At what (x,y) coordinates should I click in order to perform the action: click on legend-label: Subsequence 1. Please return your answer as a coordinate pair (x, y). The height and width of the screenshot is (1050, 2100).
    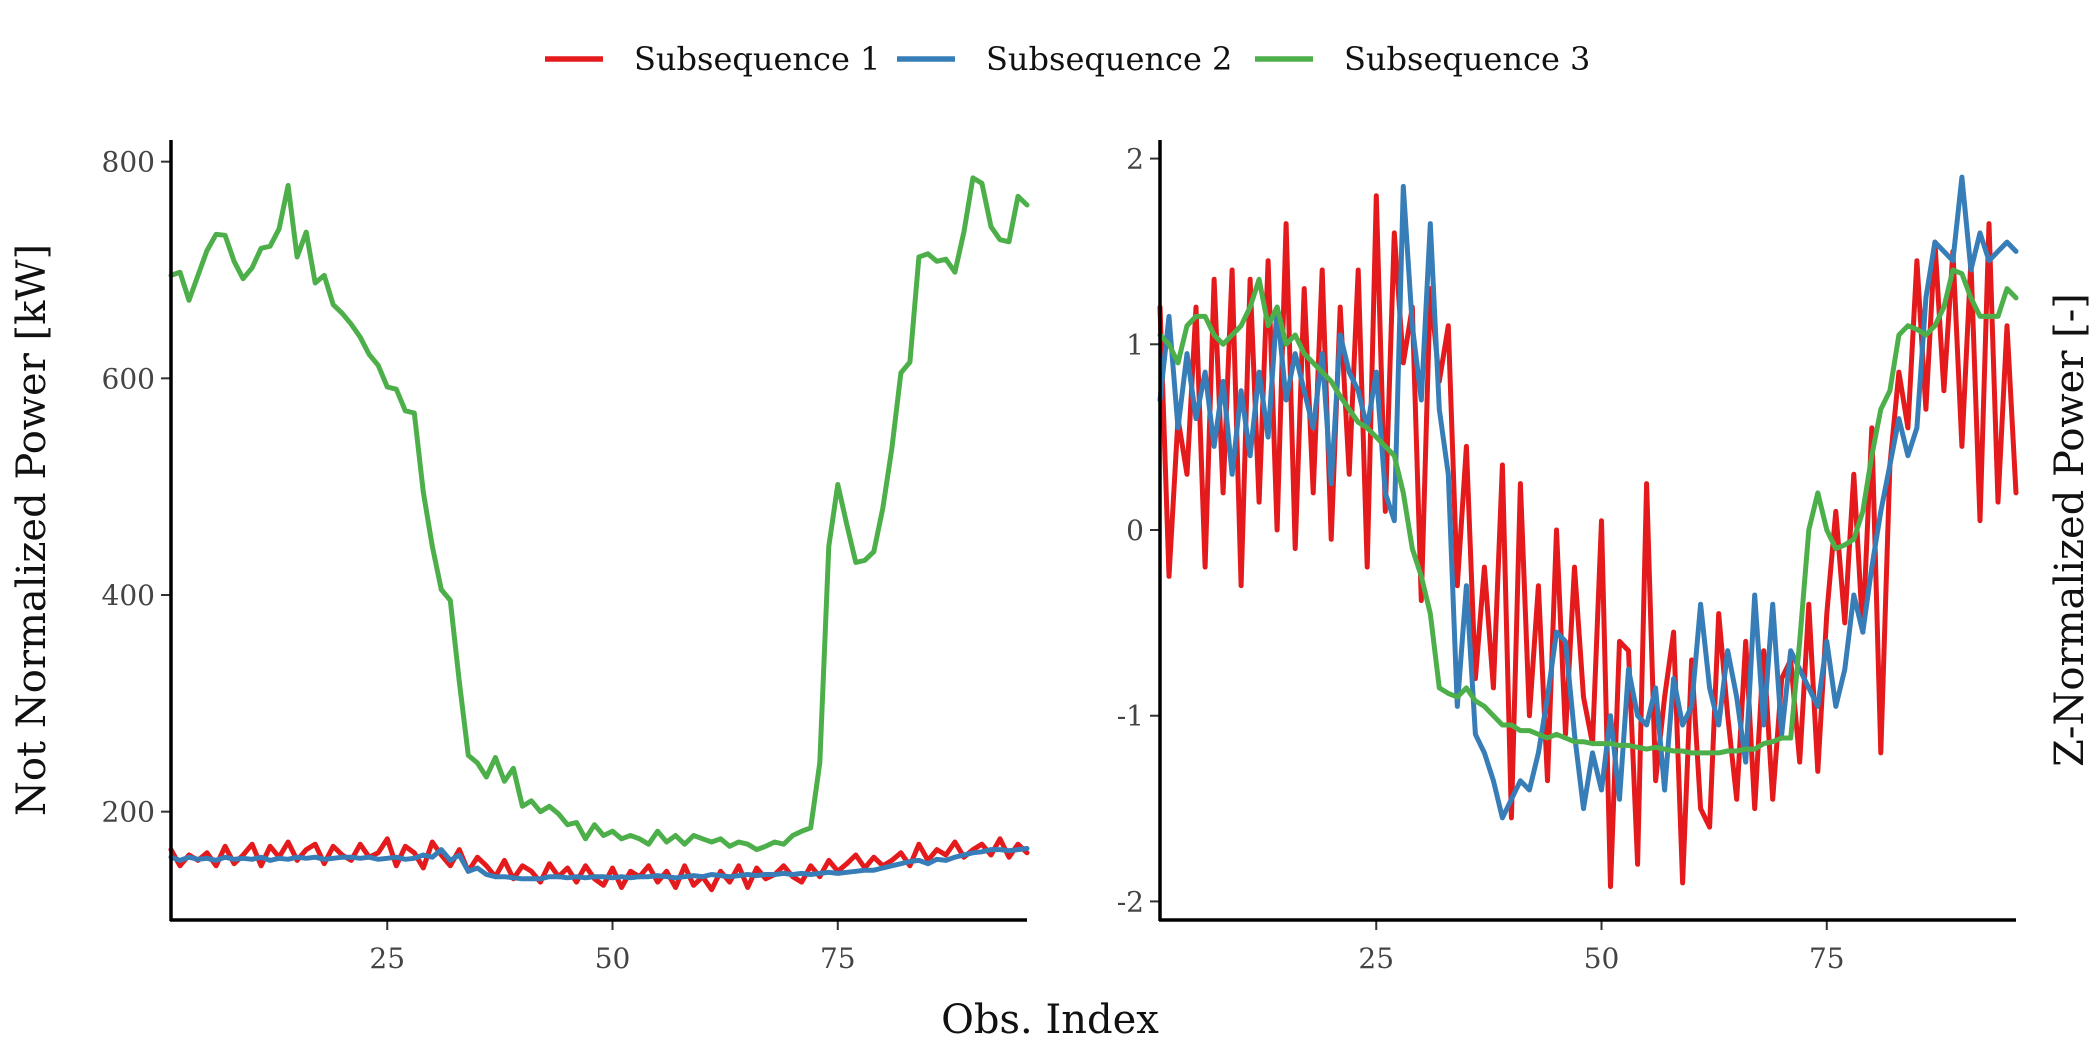
    Looking at the image, I should click on (757, 59).